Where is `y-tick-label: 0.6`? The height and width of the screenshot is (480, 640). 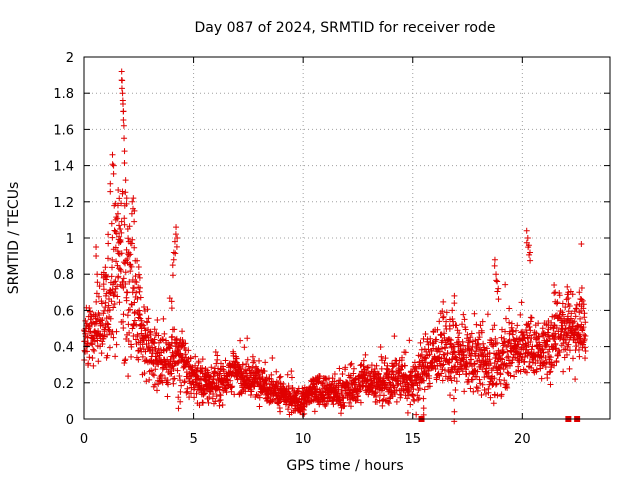 y-tick-label: 0.6 is located at coordinates (63, 311).